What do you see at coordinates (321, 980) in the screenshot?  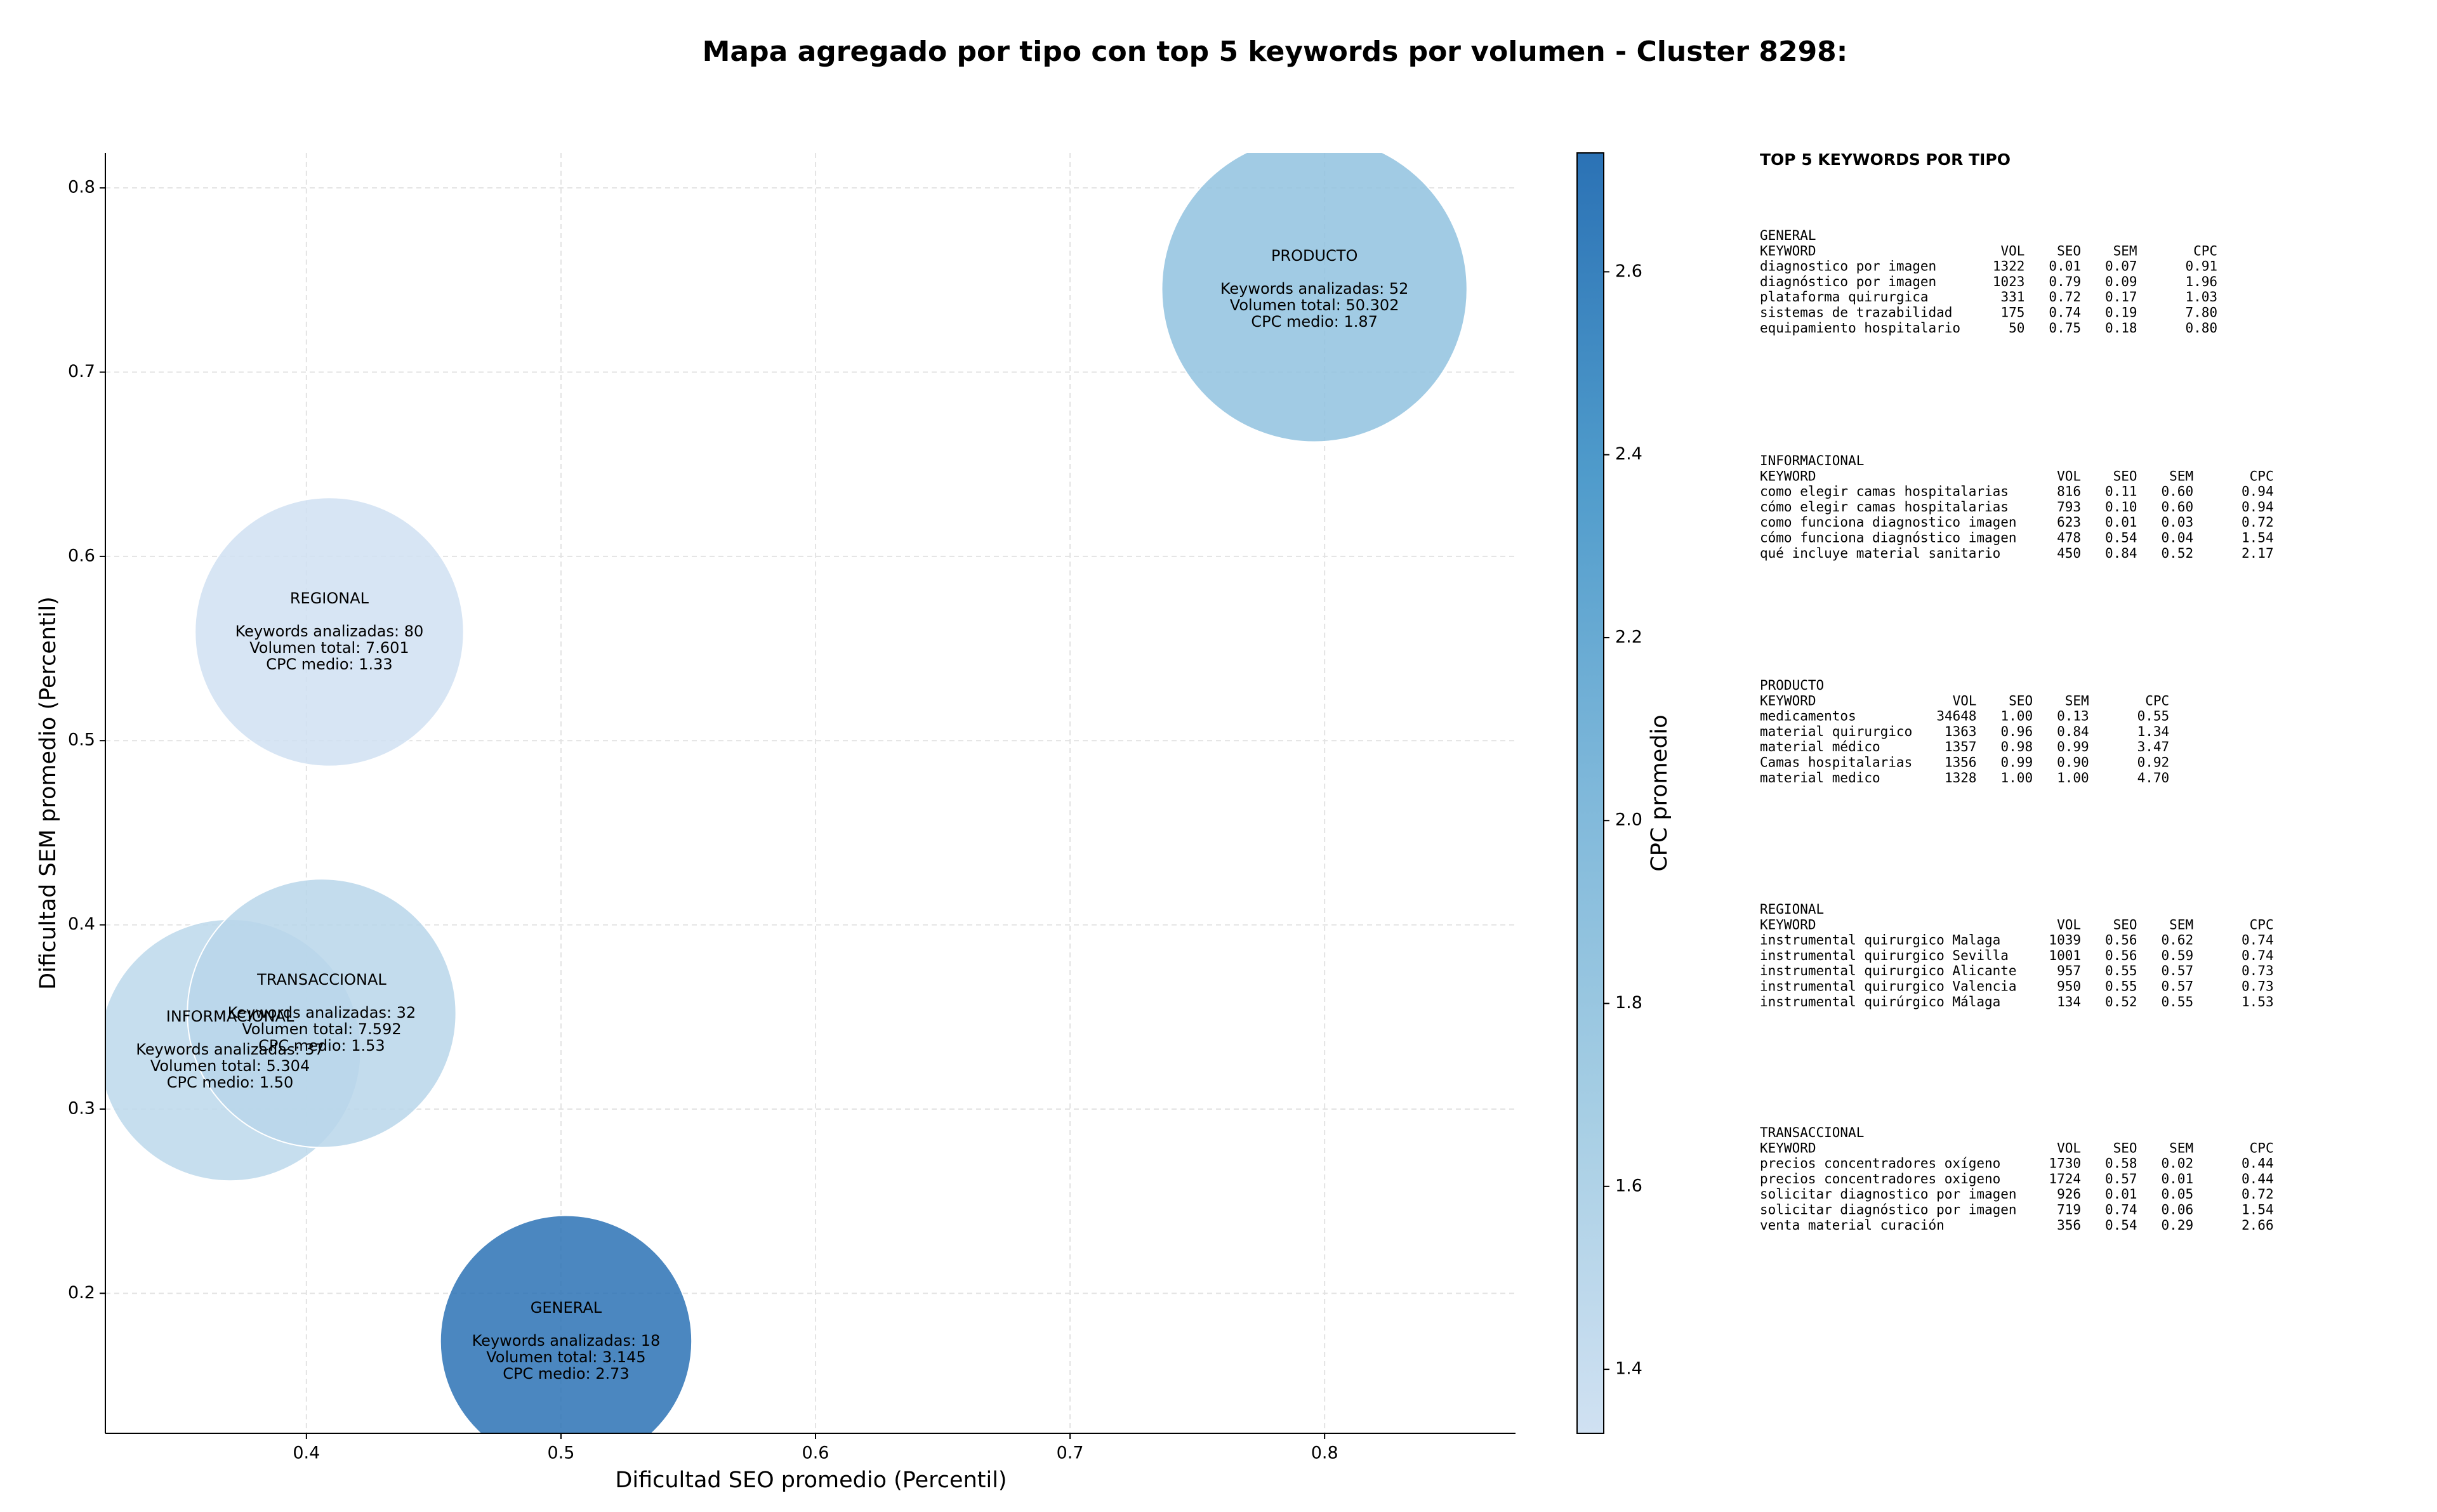 I see `bubble-label: TRANSACCIONAL` at bounding box center [321, 980].